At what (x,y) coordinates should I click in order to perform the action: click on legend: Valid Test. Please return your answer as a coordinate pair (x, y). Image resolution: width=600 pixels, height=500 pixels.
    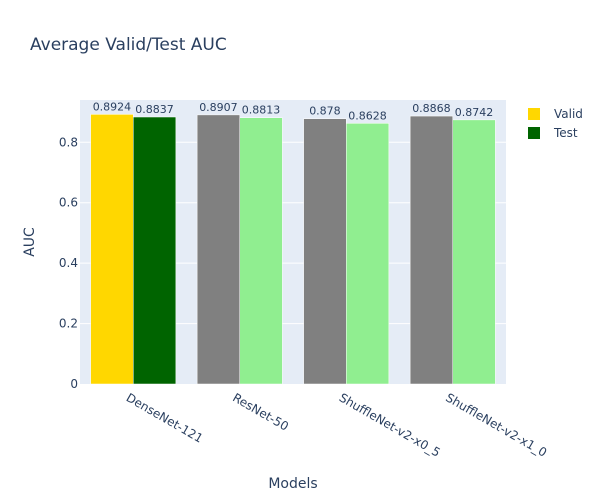
    Looking at the image, I should click on (555, 123).